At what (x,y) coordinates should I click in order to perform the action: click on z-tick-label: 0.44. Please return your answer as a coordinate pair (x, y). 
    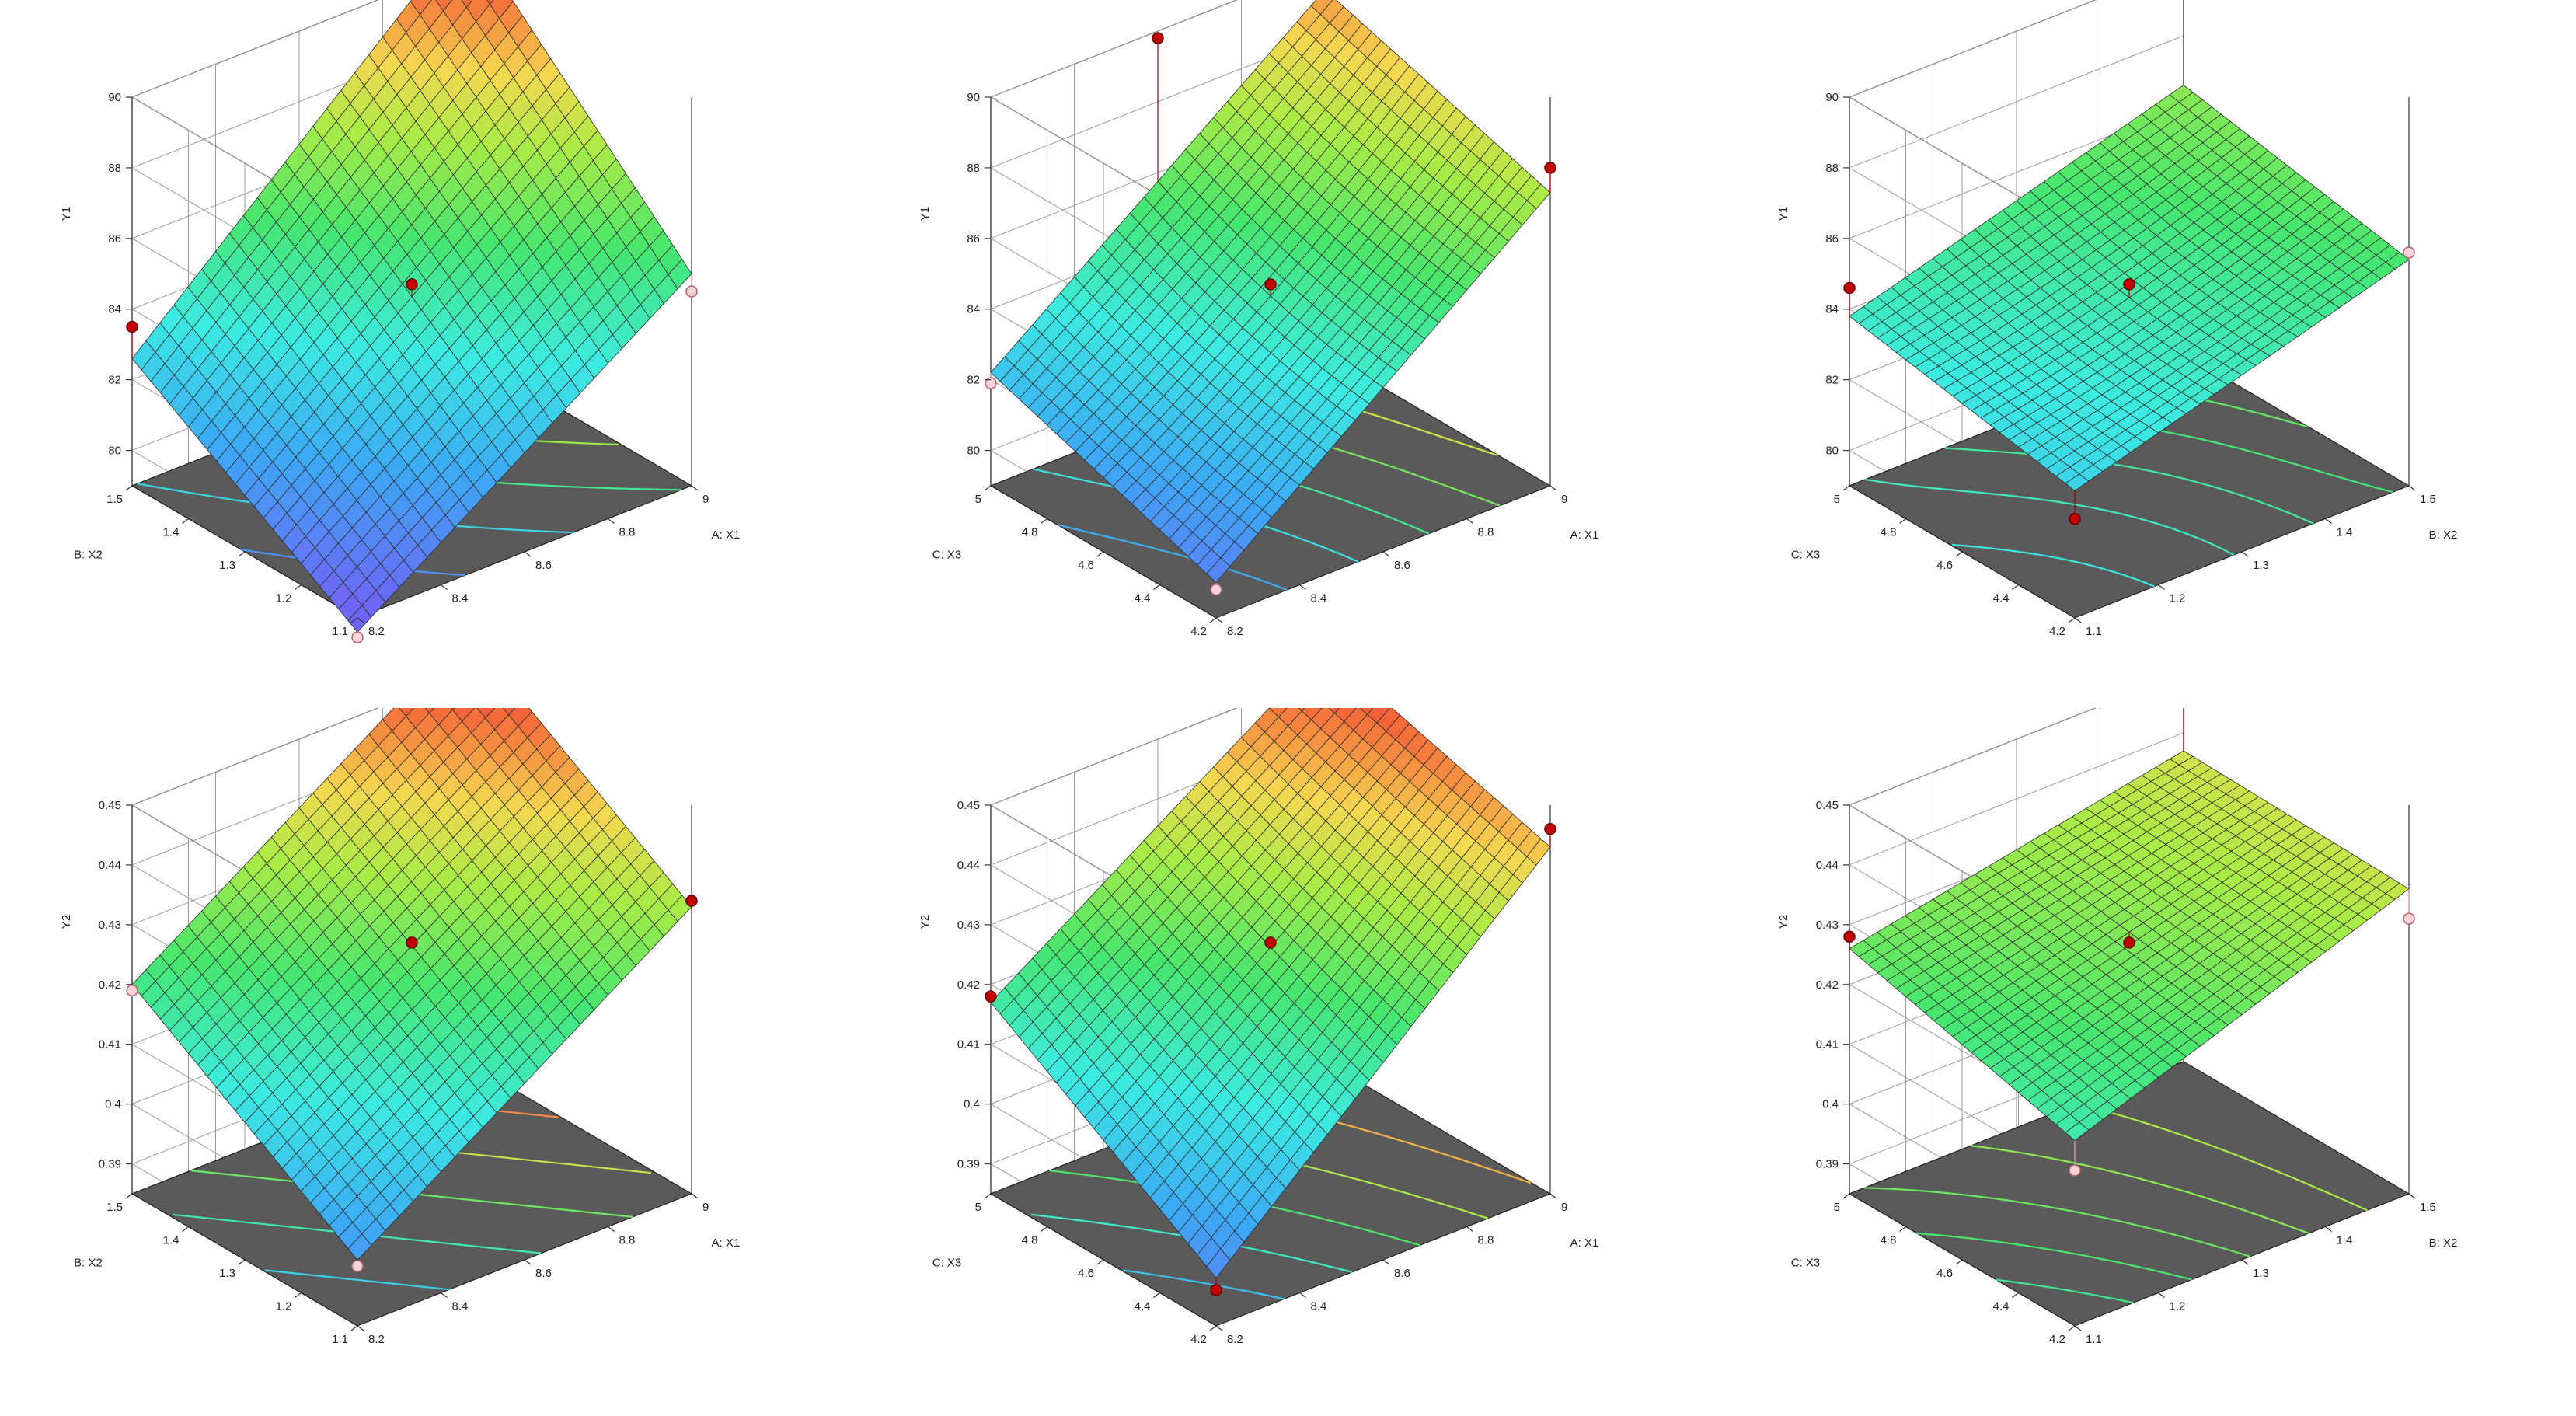
    Looking at the image, I should click on (110, 865).